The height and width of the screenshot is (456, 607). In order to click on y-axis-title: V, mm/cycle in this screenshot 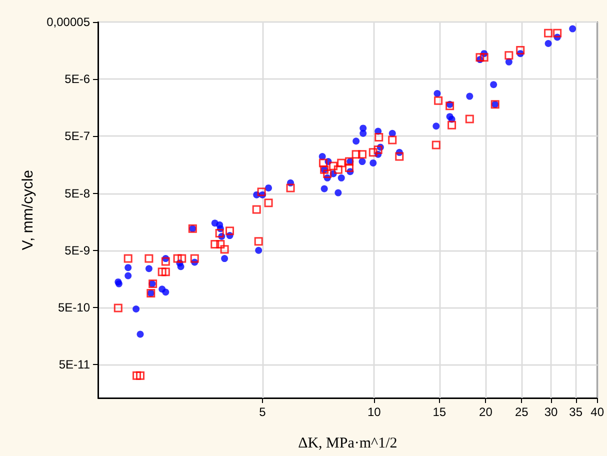, I will do `click(28, 210)`.